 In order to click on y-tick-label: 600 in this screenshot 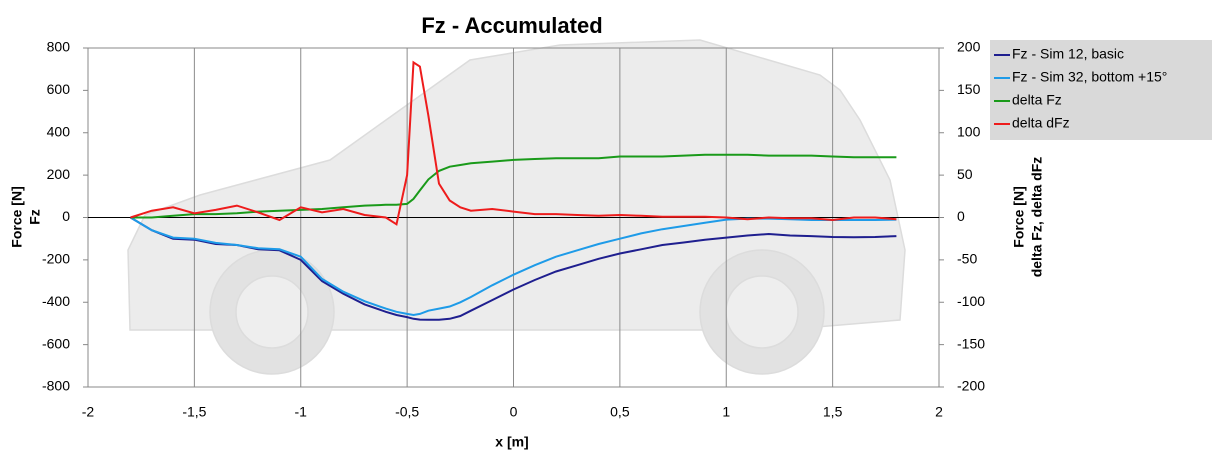, I will do `click(59, 89)`.